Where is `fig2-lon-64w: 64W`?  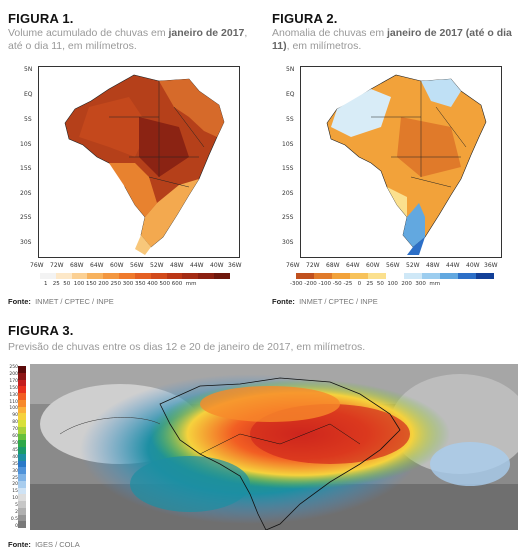 fig2-lon-64w: 64W is located at coordinates (353, 265).